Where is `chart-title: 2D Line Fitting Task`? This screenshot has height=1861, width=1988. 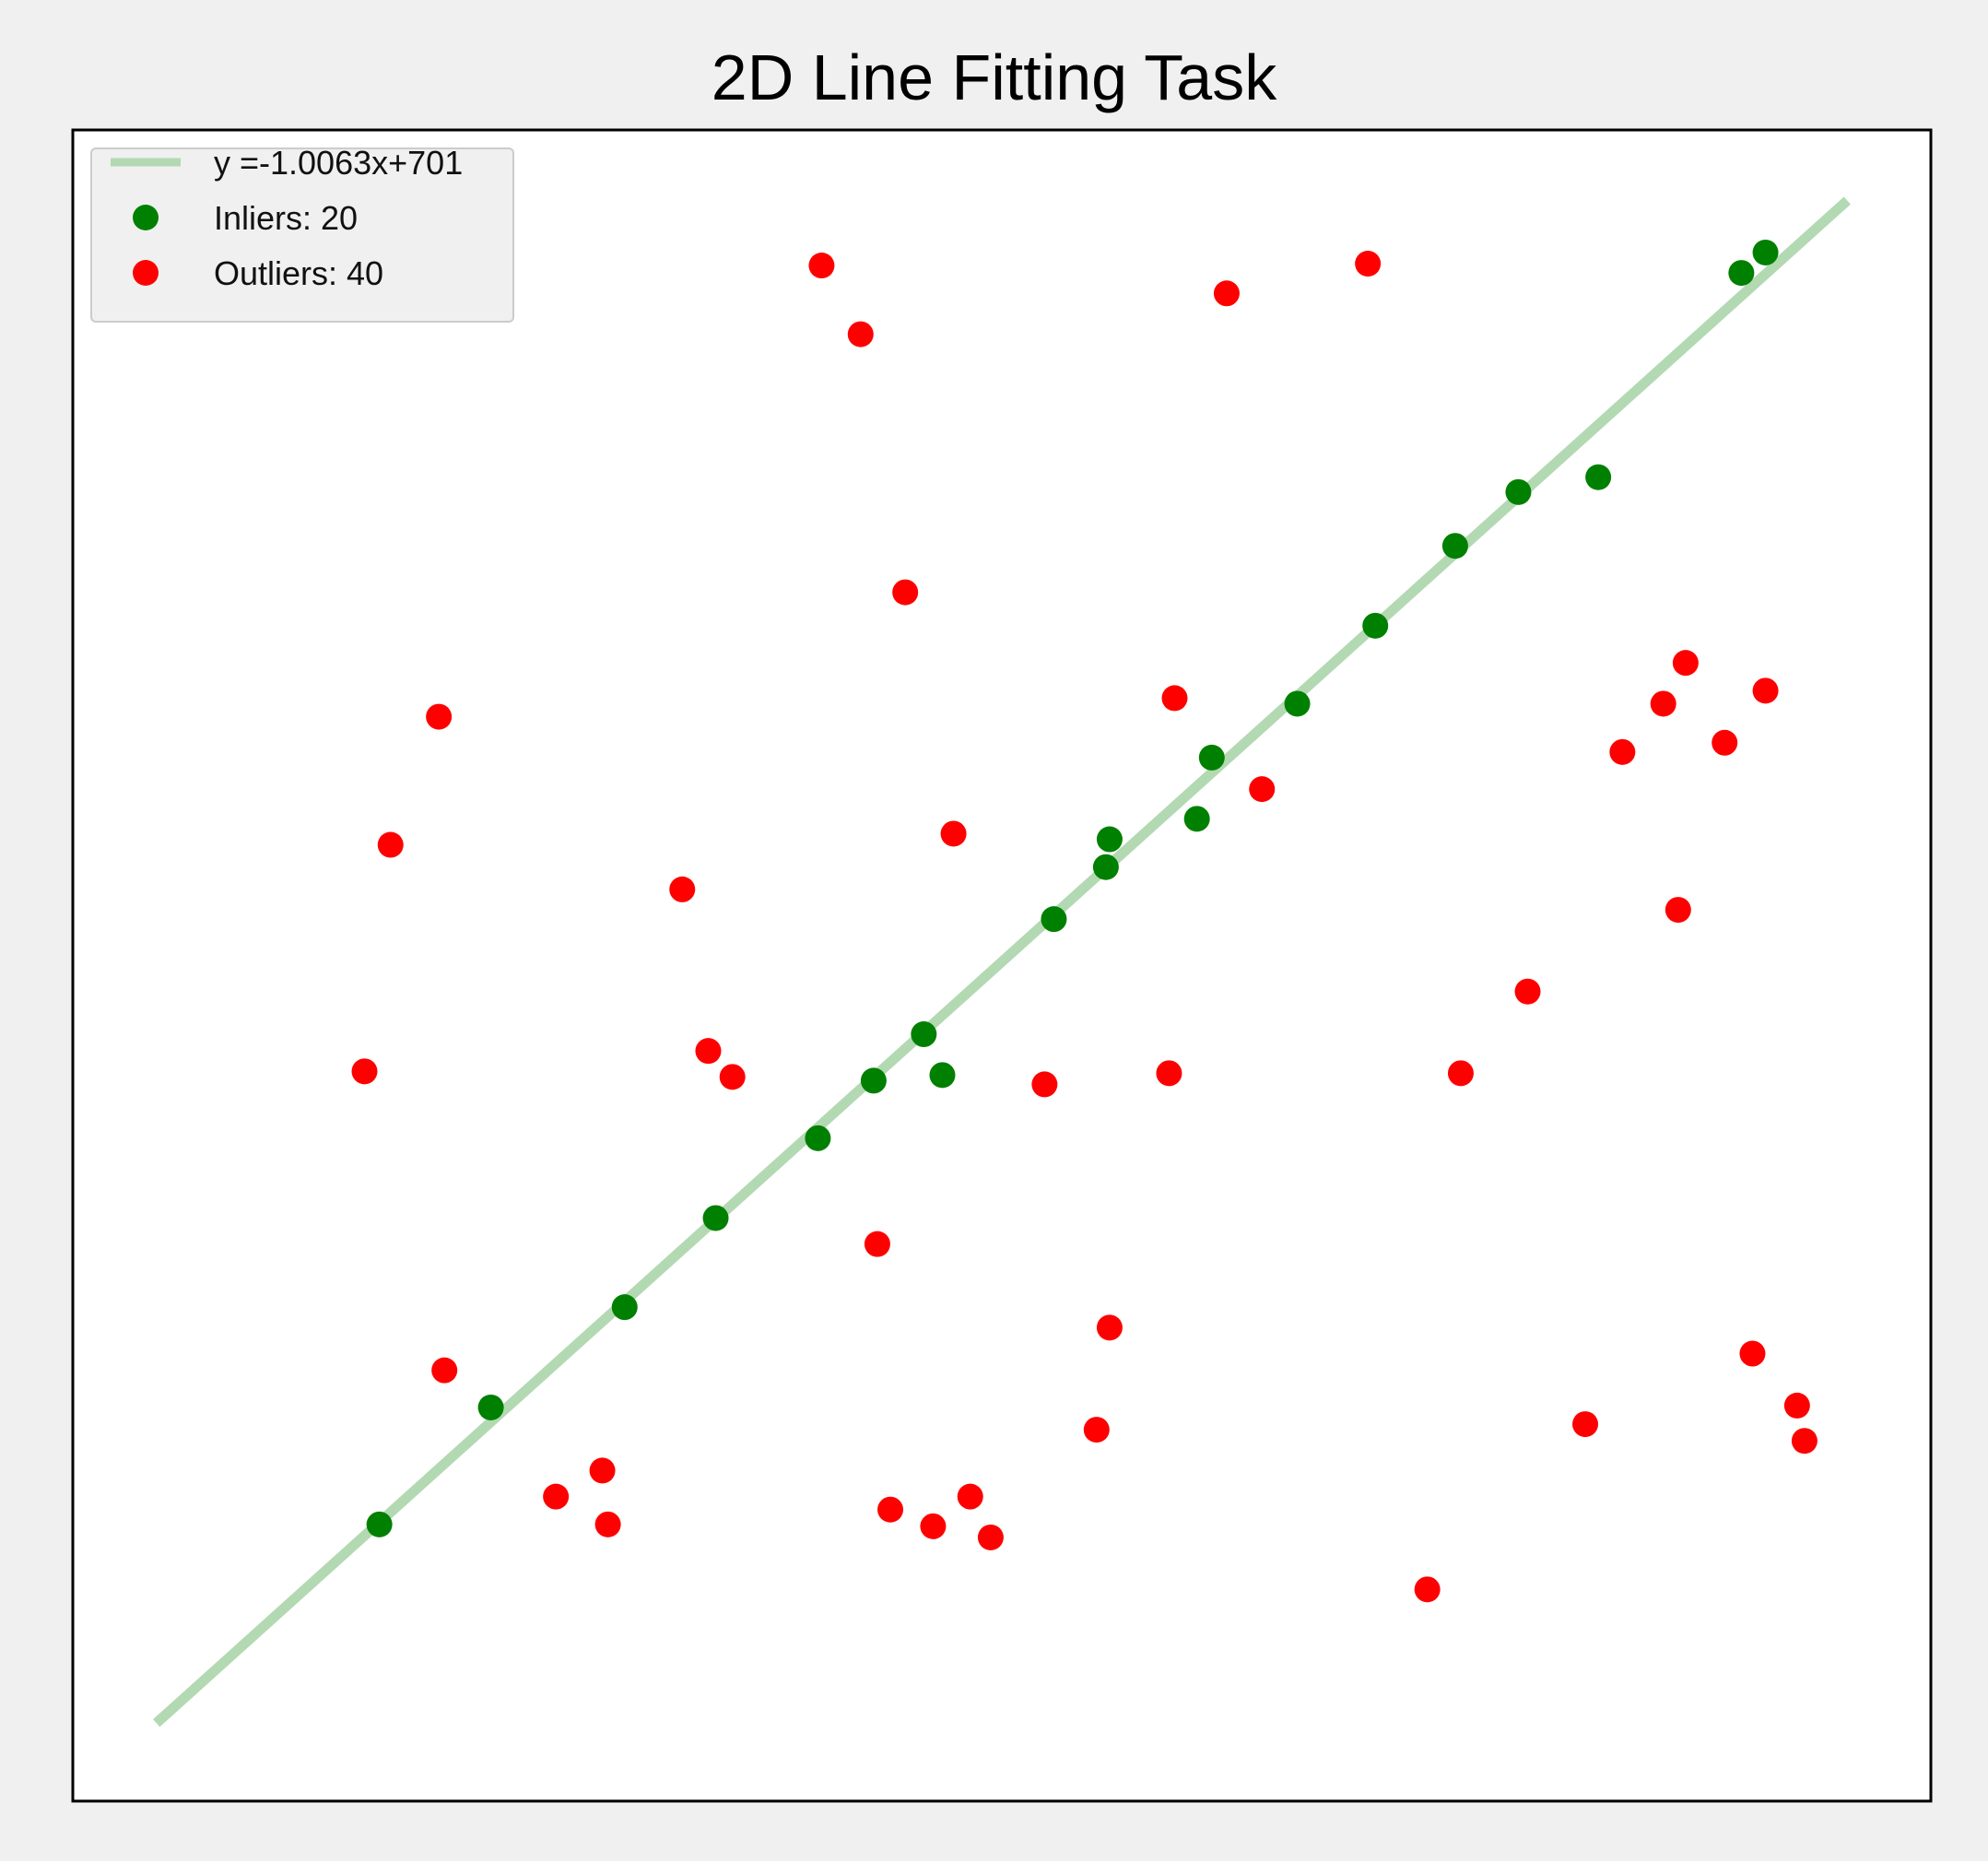
chart-title: 2D Line Fitting Task is located at coordinates (994, 77).